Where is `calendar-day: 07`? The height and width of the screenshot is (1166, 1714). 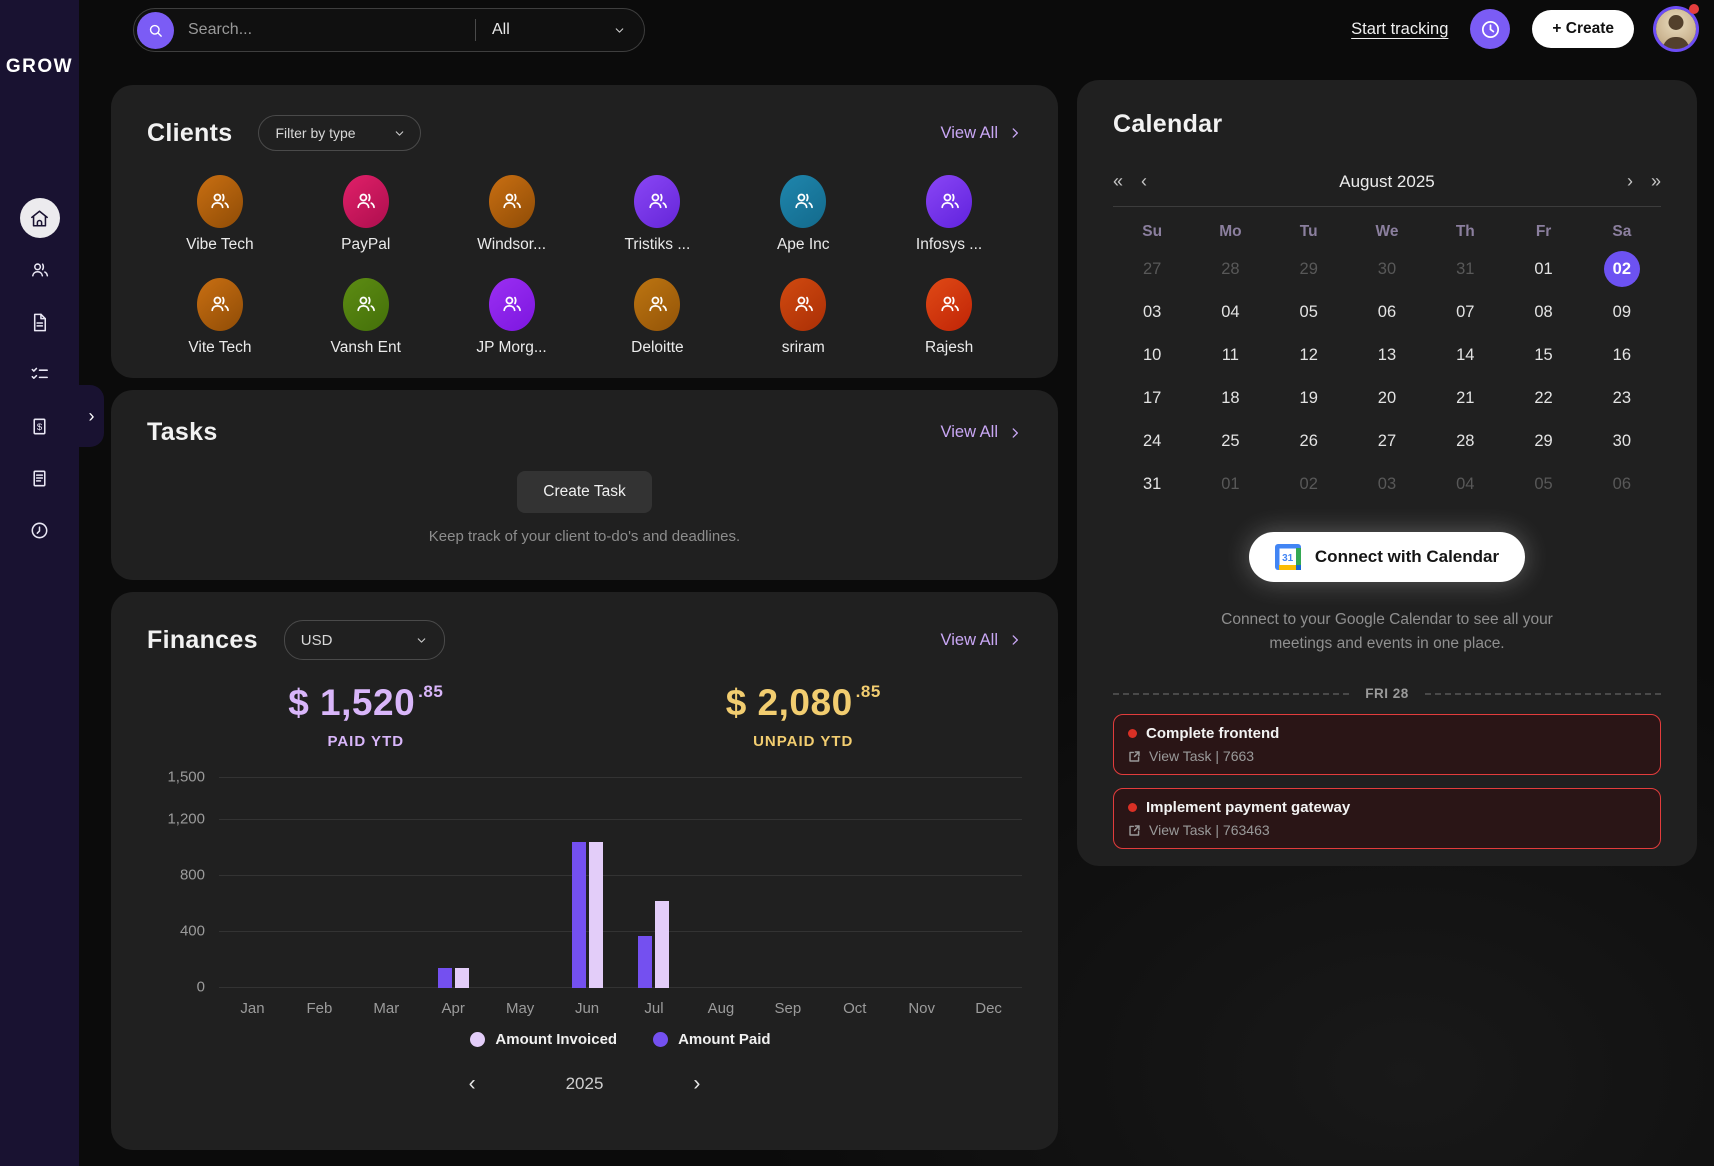 calendar-day: 07 is located at coordinates (1465, 311).